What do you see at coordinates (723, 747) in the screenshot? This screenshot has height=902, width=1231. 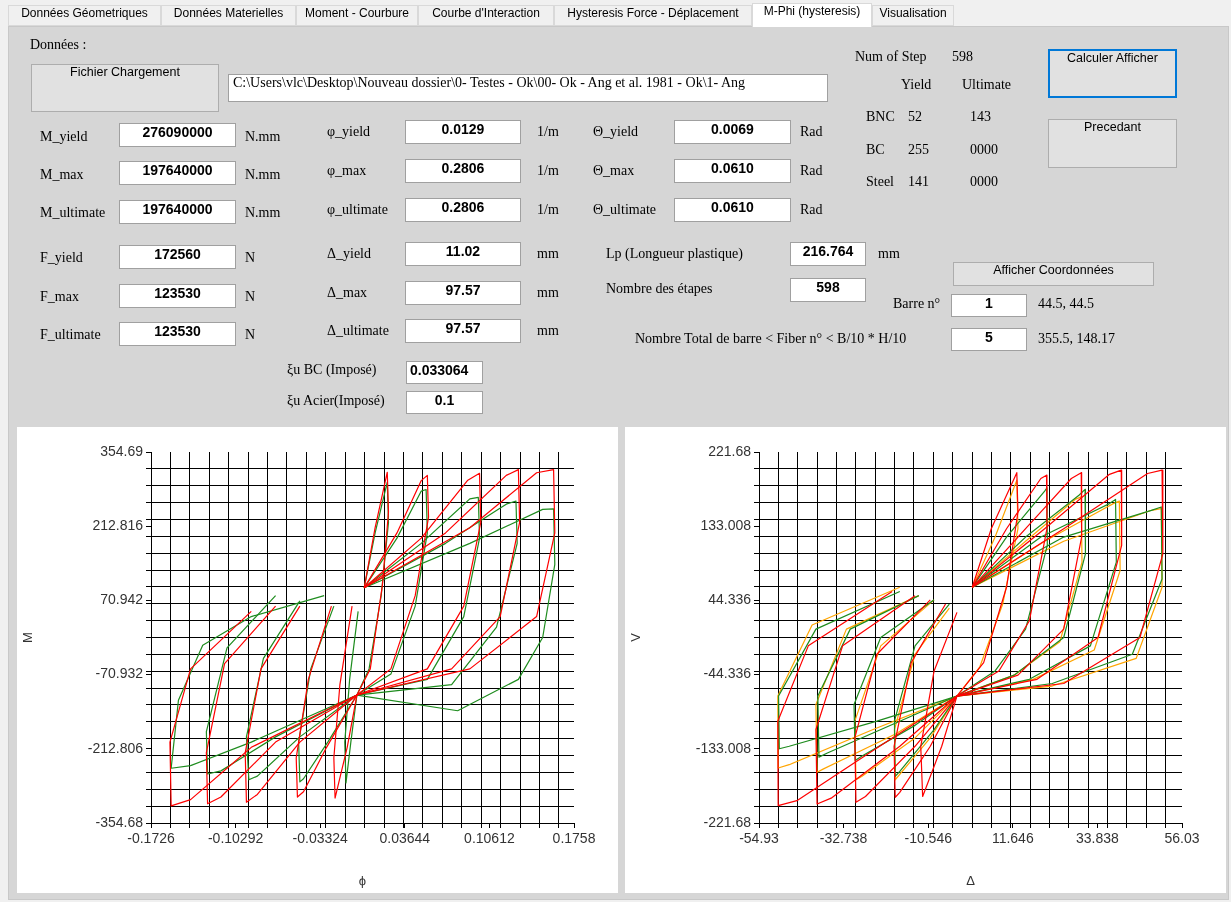 I see `y-tick-label: -133.008` at bounding box center [723, 747].